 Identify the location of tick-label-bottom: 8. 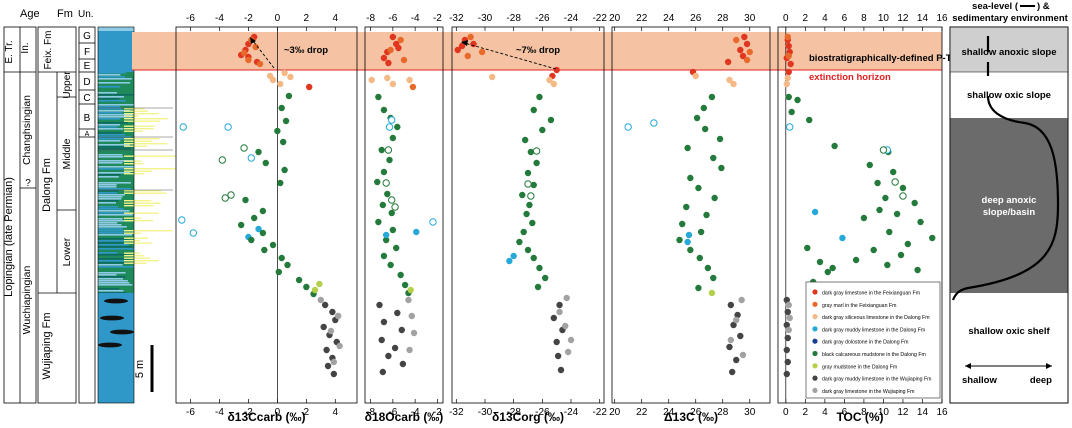
(864, 412).